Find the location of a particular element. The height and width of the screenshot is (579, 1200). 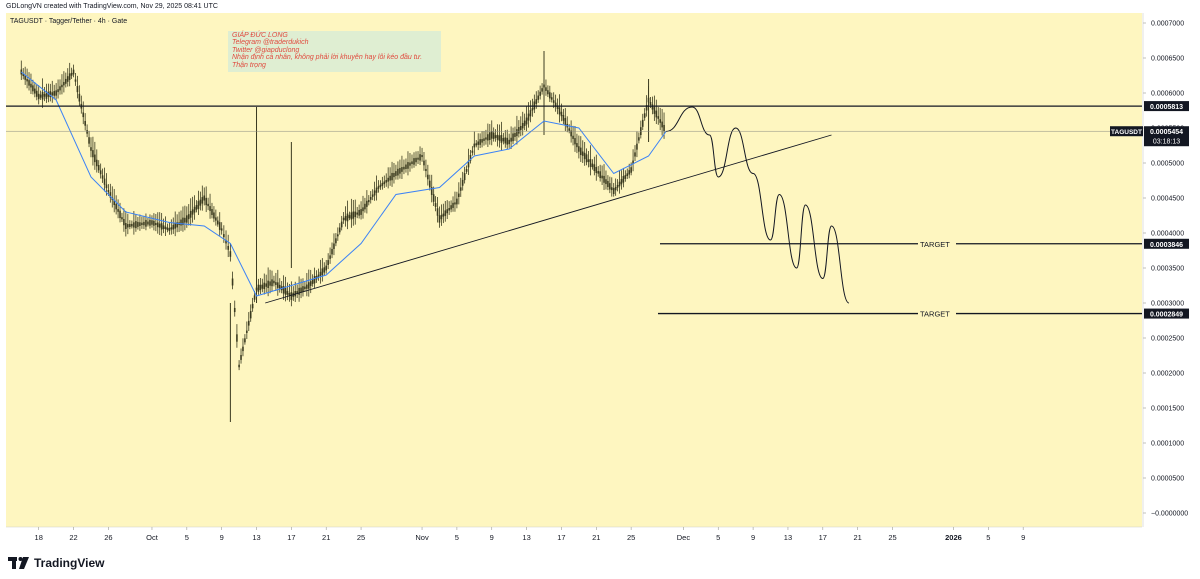

time-tick-label: 18 is located at coordinates (39, 537).